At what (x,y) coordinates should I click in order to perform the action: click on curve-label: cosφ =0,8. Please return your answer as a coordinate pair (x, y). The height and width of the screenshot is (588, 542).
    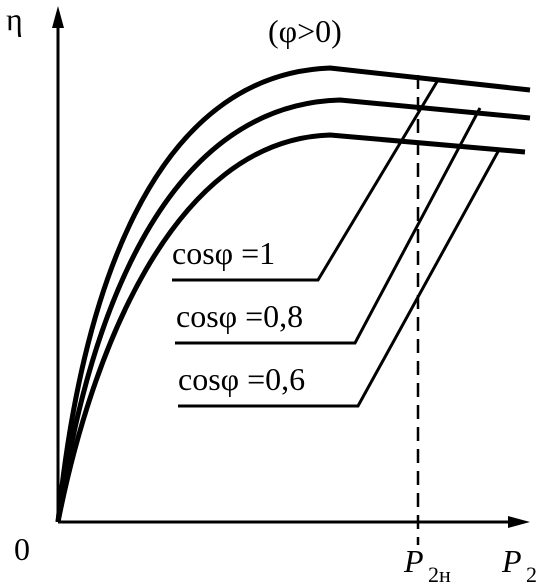
    Looking at the image, I should click on (239, 316).